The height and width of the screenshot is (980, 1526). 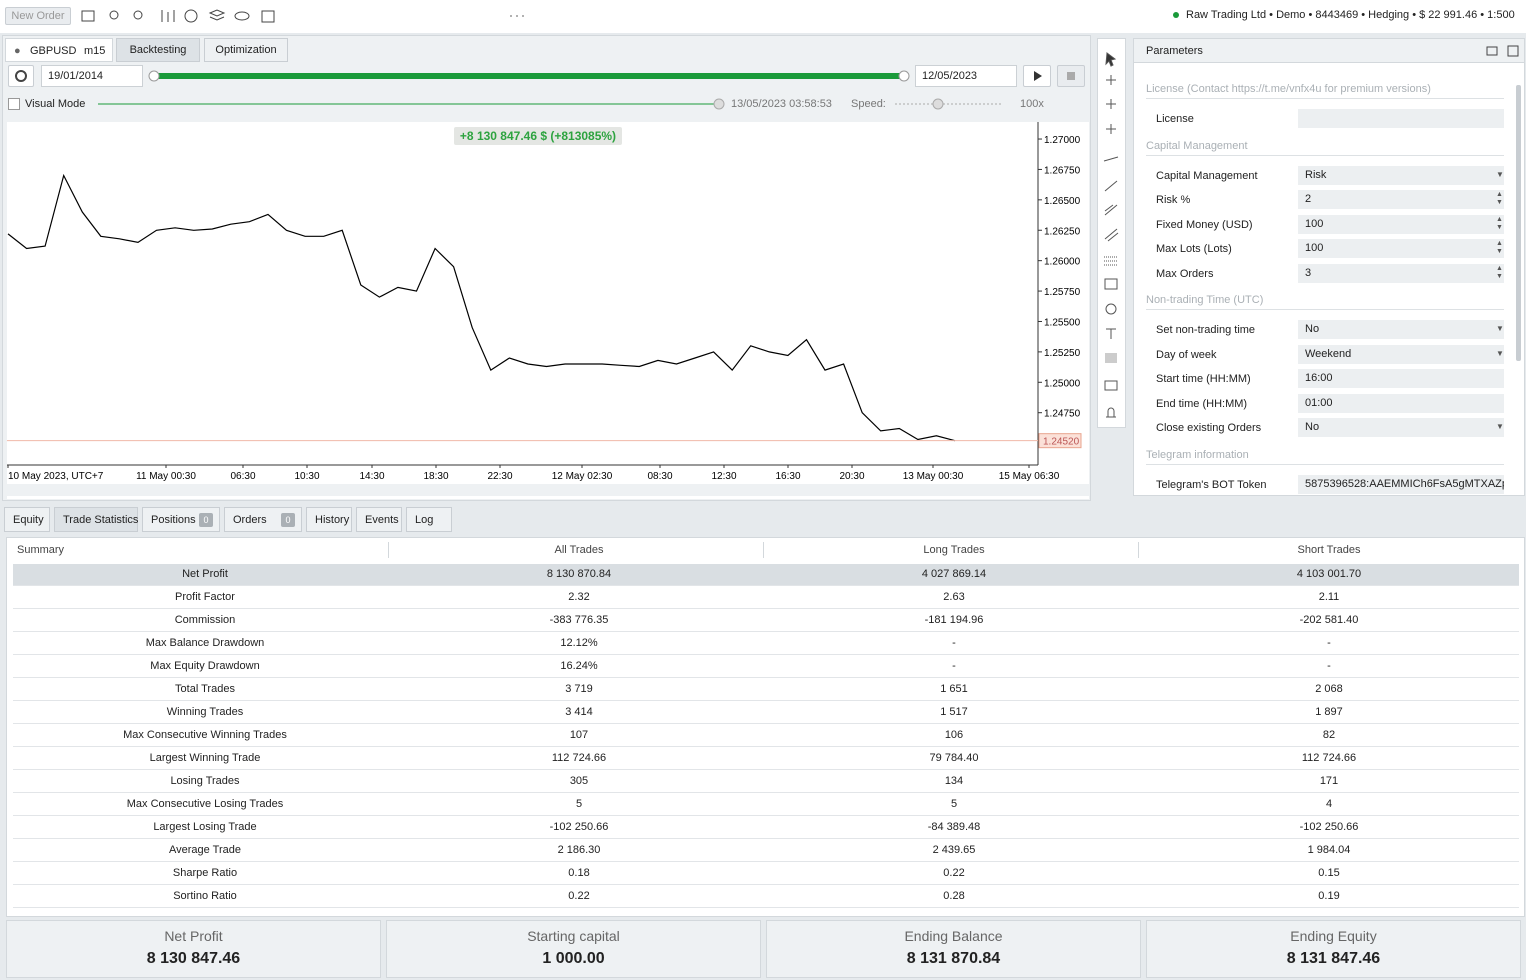 What do you see at coordinates (1401, 273) in the screenshot?
I see `parameter-input: 3` at bounding box center [1401, 273].